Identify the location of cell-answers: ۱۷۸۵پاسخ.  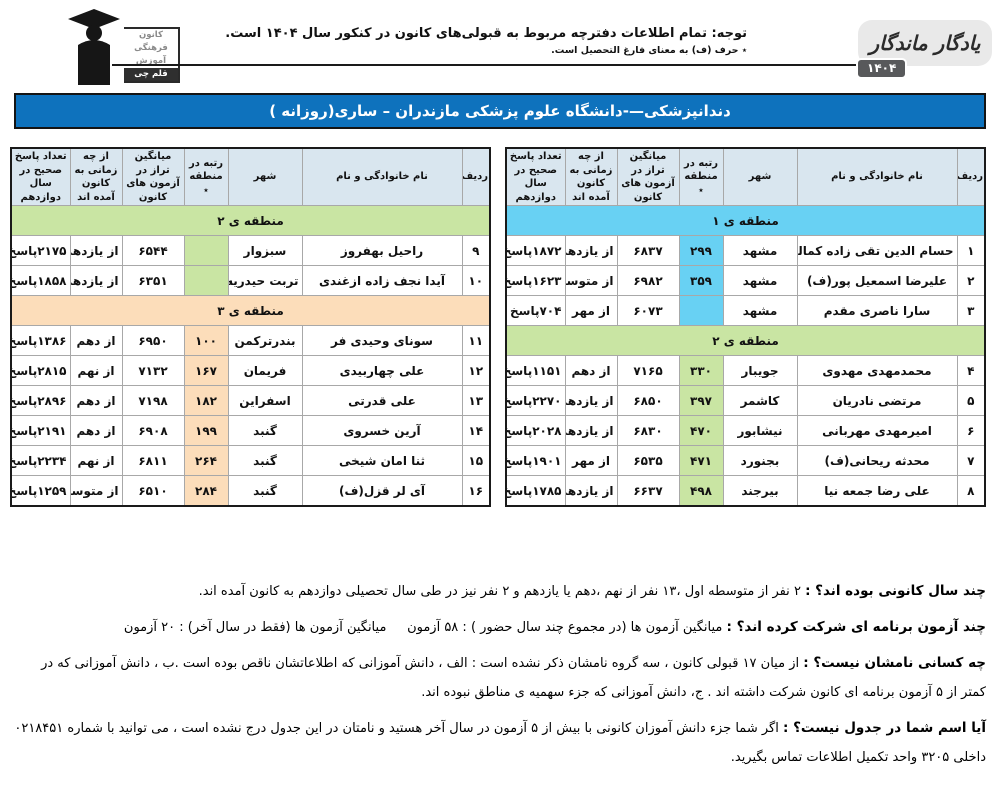
(535, 491).